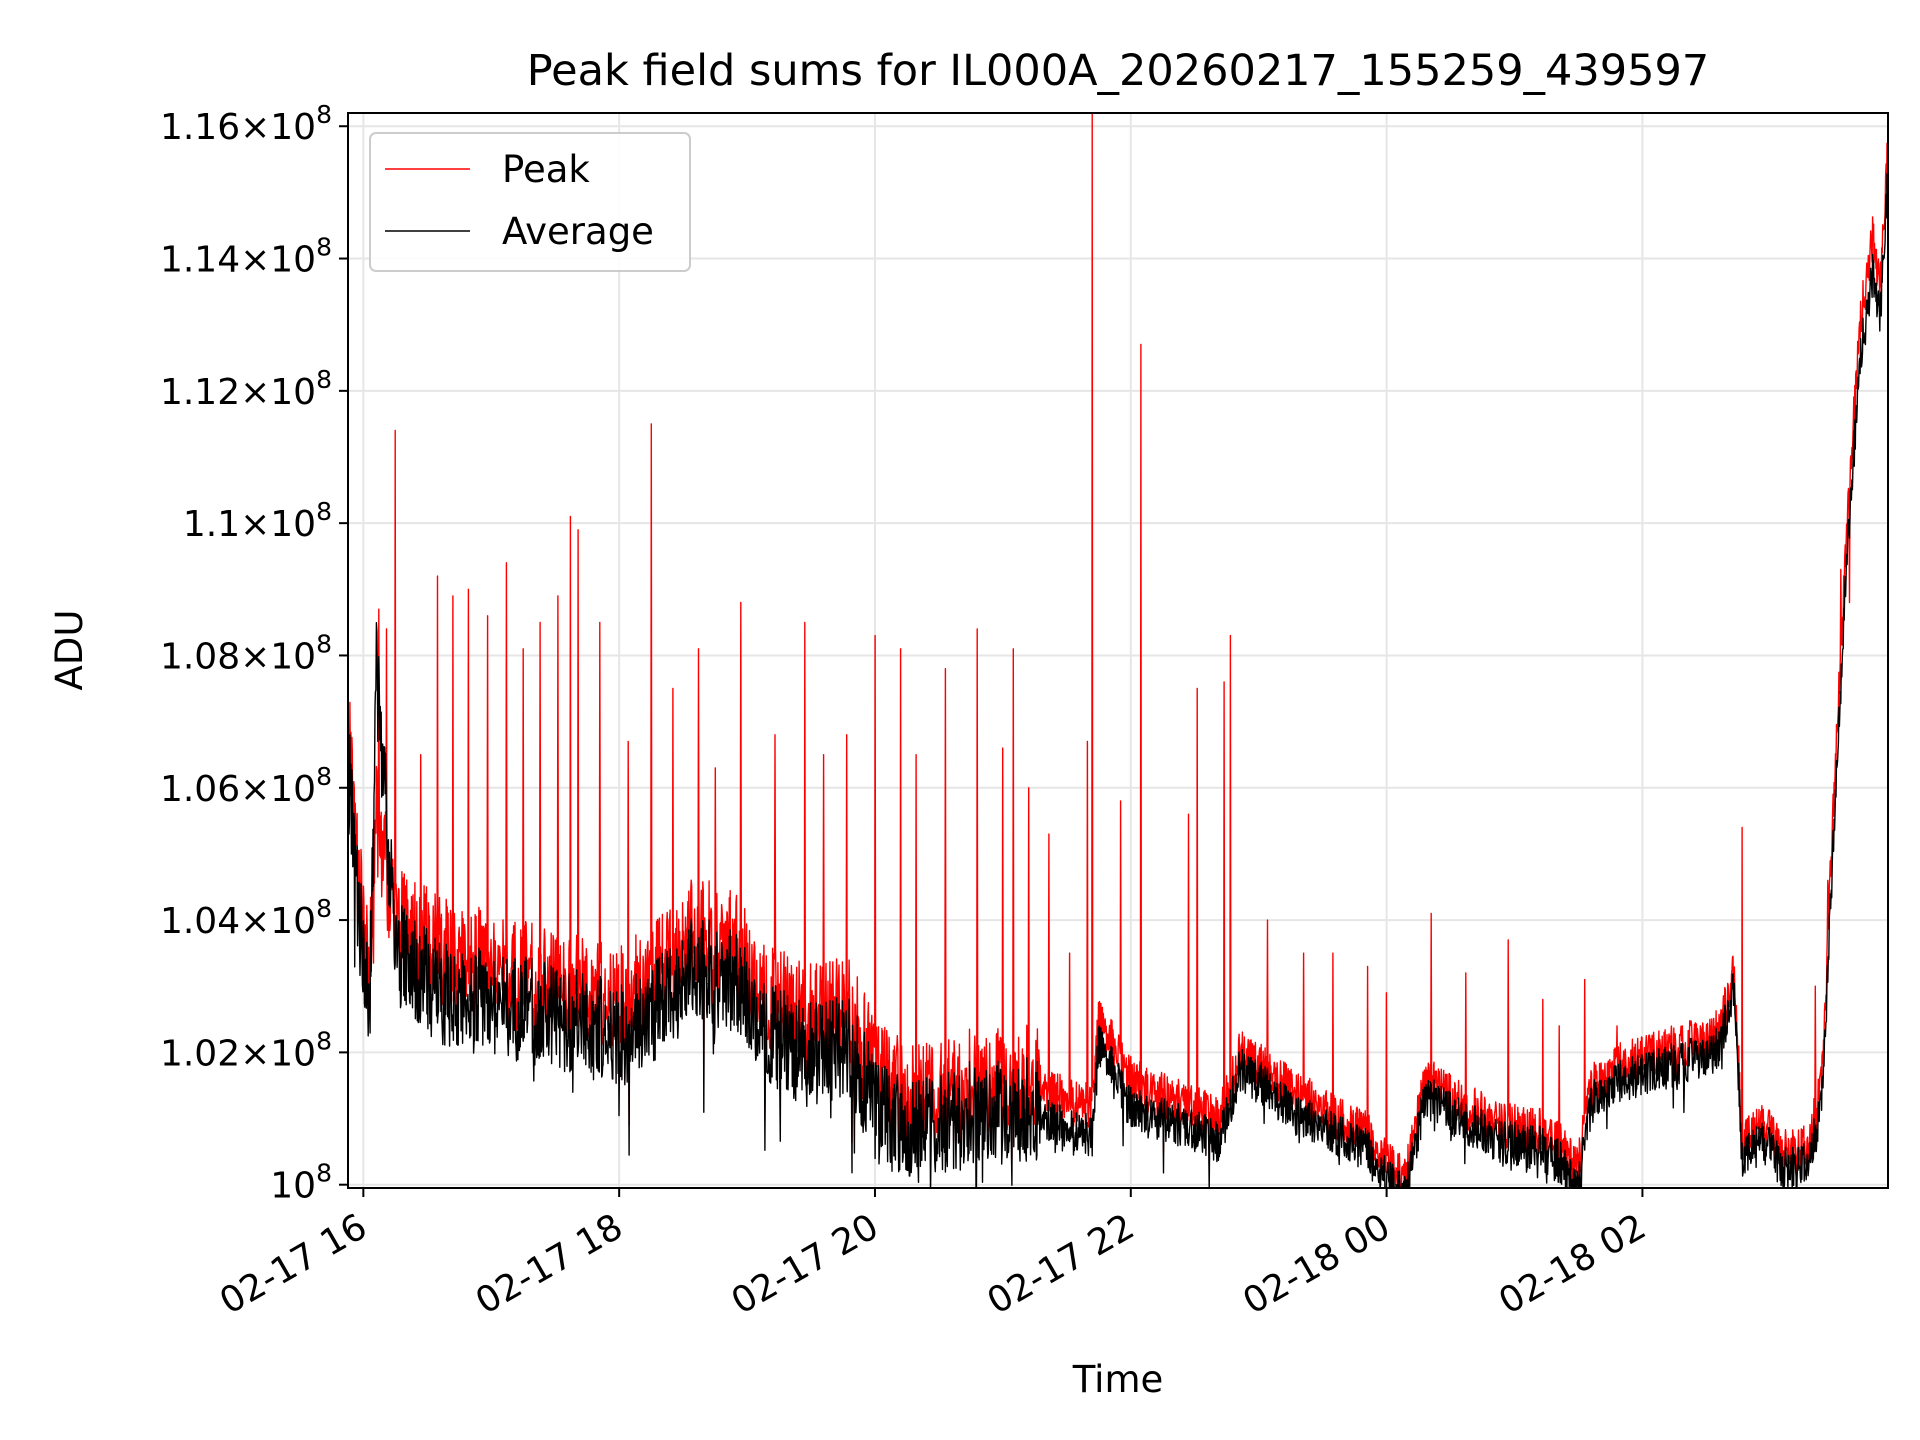  I want to click on legend-frame, so click(530, 202).